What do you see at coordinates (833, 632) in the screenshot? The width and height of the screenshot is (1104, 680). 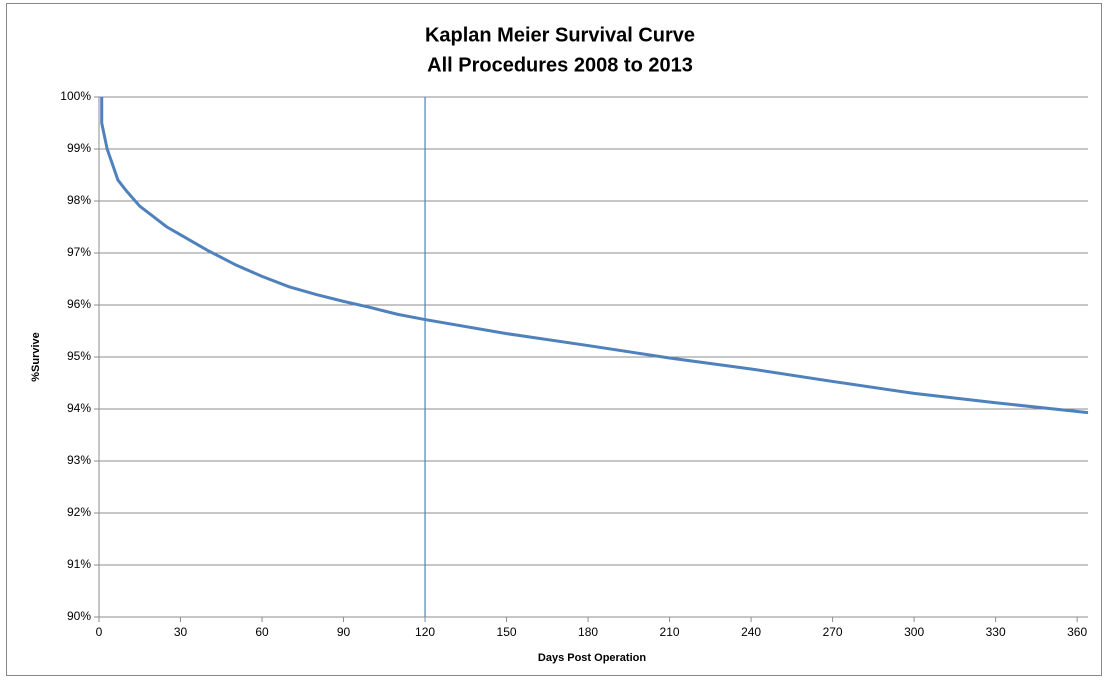 I see `x-tick-label: 270` at bounding box center [833, 632].